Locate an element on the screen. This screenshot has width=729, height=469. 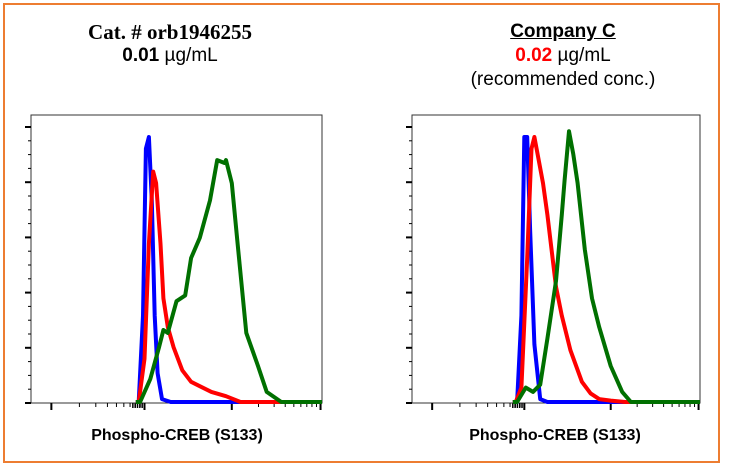
concentration: 0.01 µg/mL is located at coordinates (170, 56).